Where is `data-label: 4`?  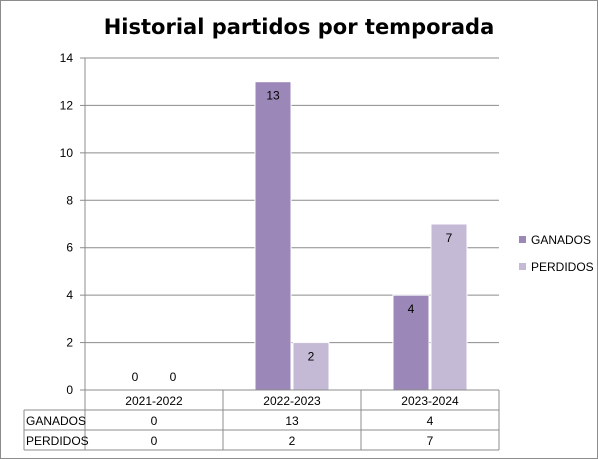
data-label: 4 is located at coordinates (411, 309).